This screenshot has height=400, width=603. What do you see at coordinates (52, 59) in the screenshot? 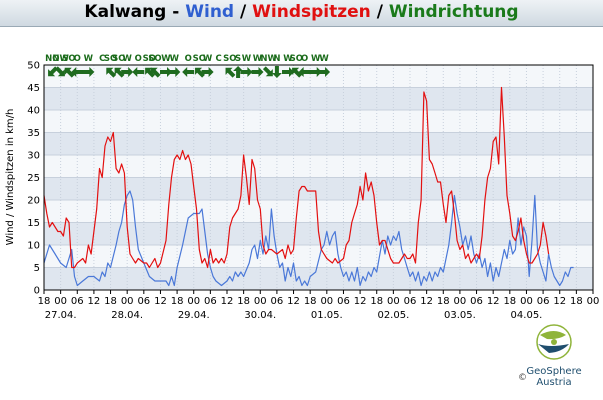
I see `direction-label: NO` at bounding box center [52, 59].